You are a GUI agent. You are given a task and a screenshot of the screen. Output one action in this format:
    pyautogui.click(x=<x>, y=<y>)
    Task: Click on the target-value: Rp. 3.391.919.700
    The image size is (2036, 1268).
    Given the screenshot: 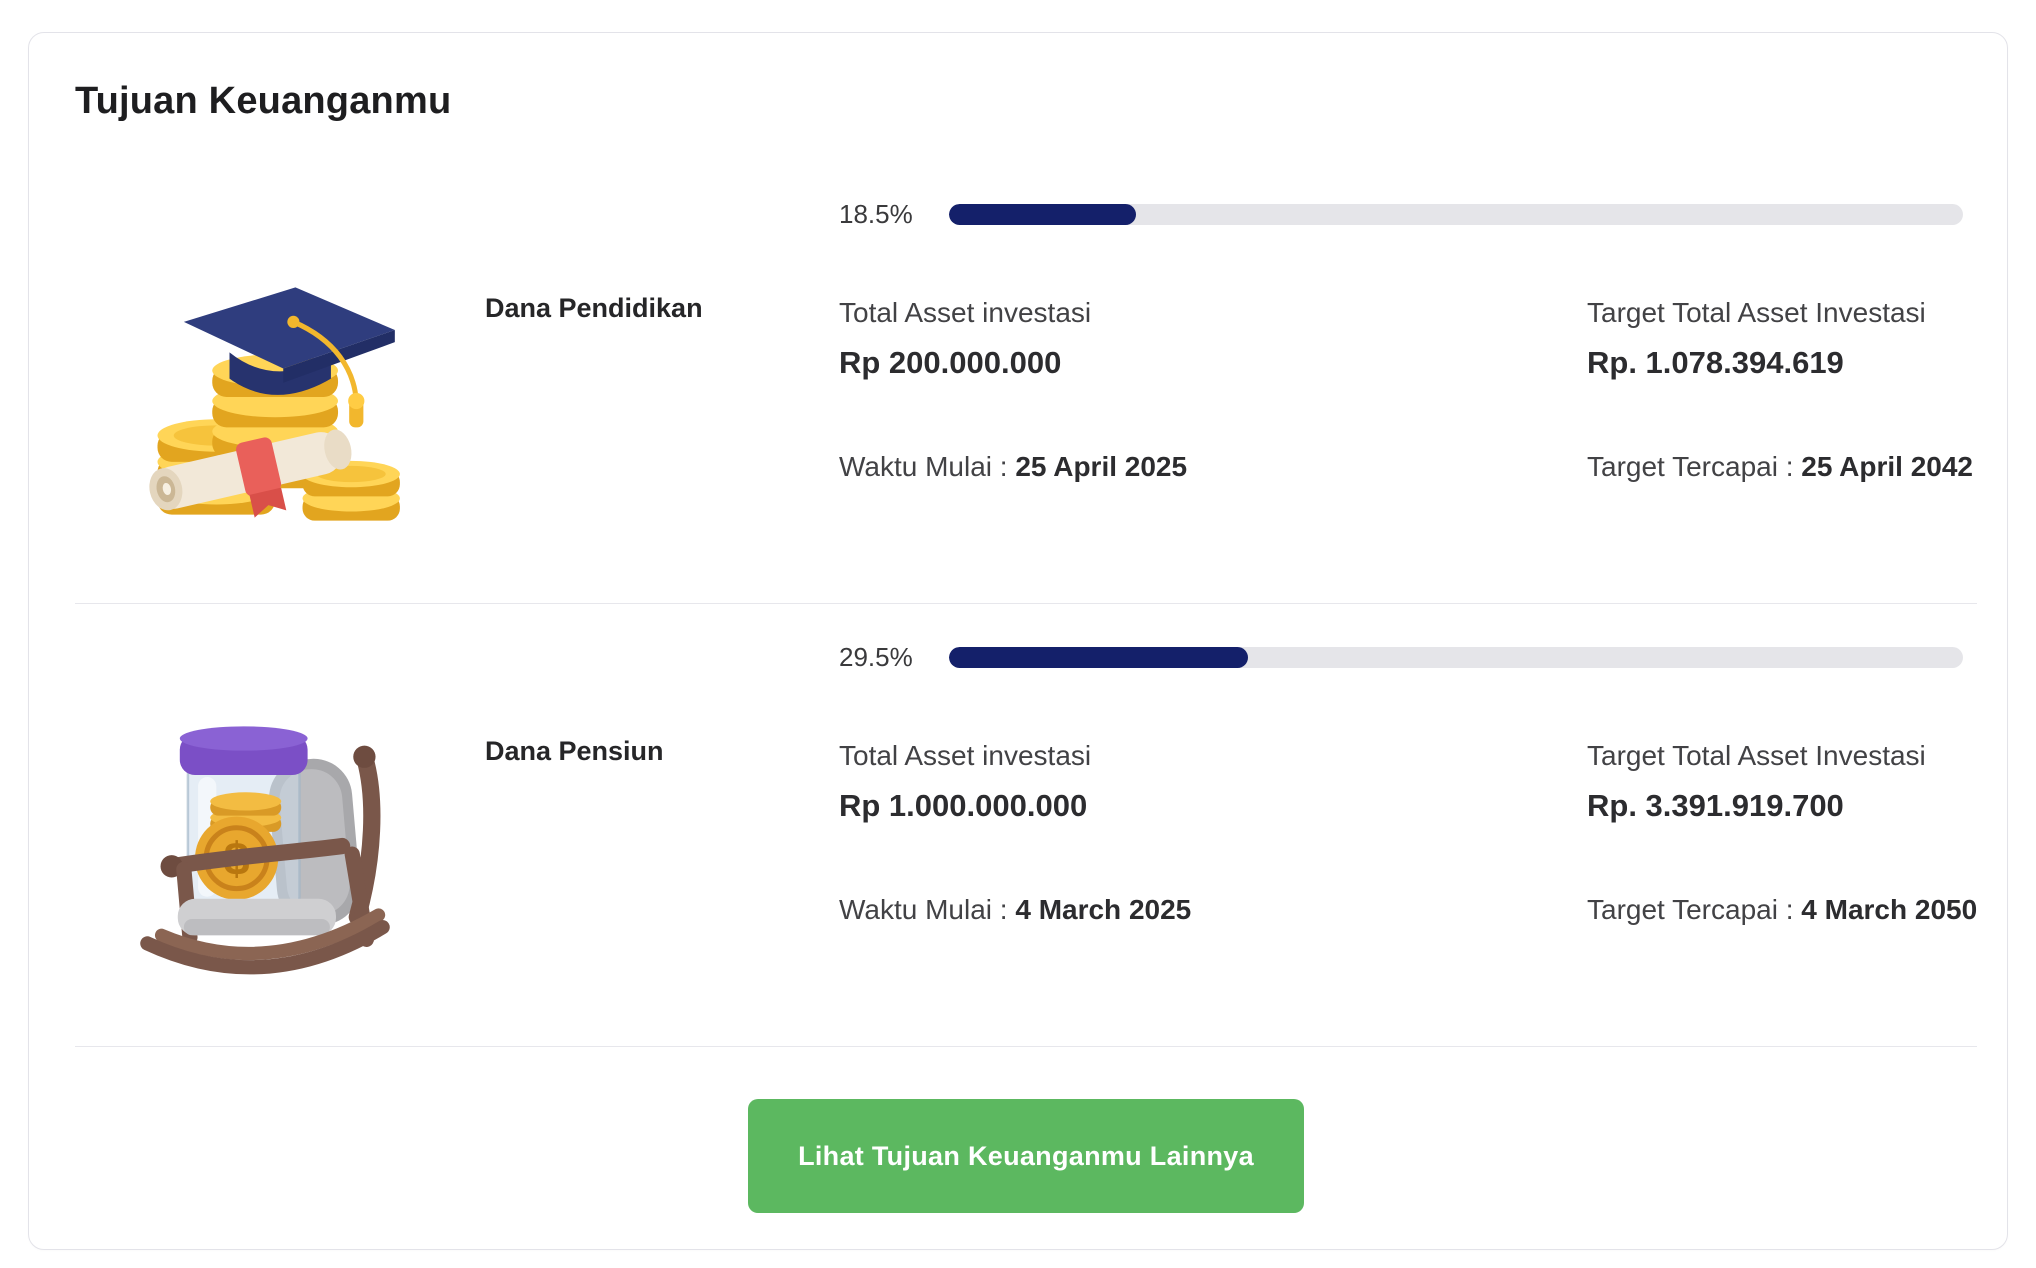 What is the action you would take?
    pyautogui.click(x=1715, y=805)
    